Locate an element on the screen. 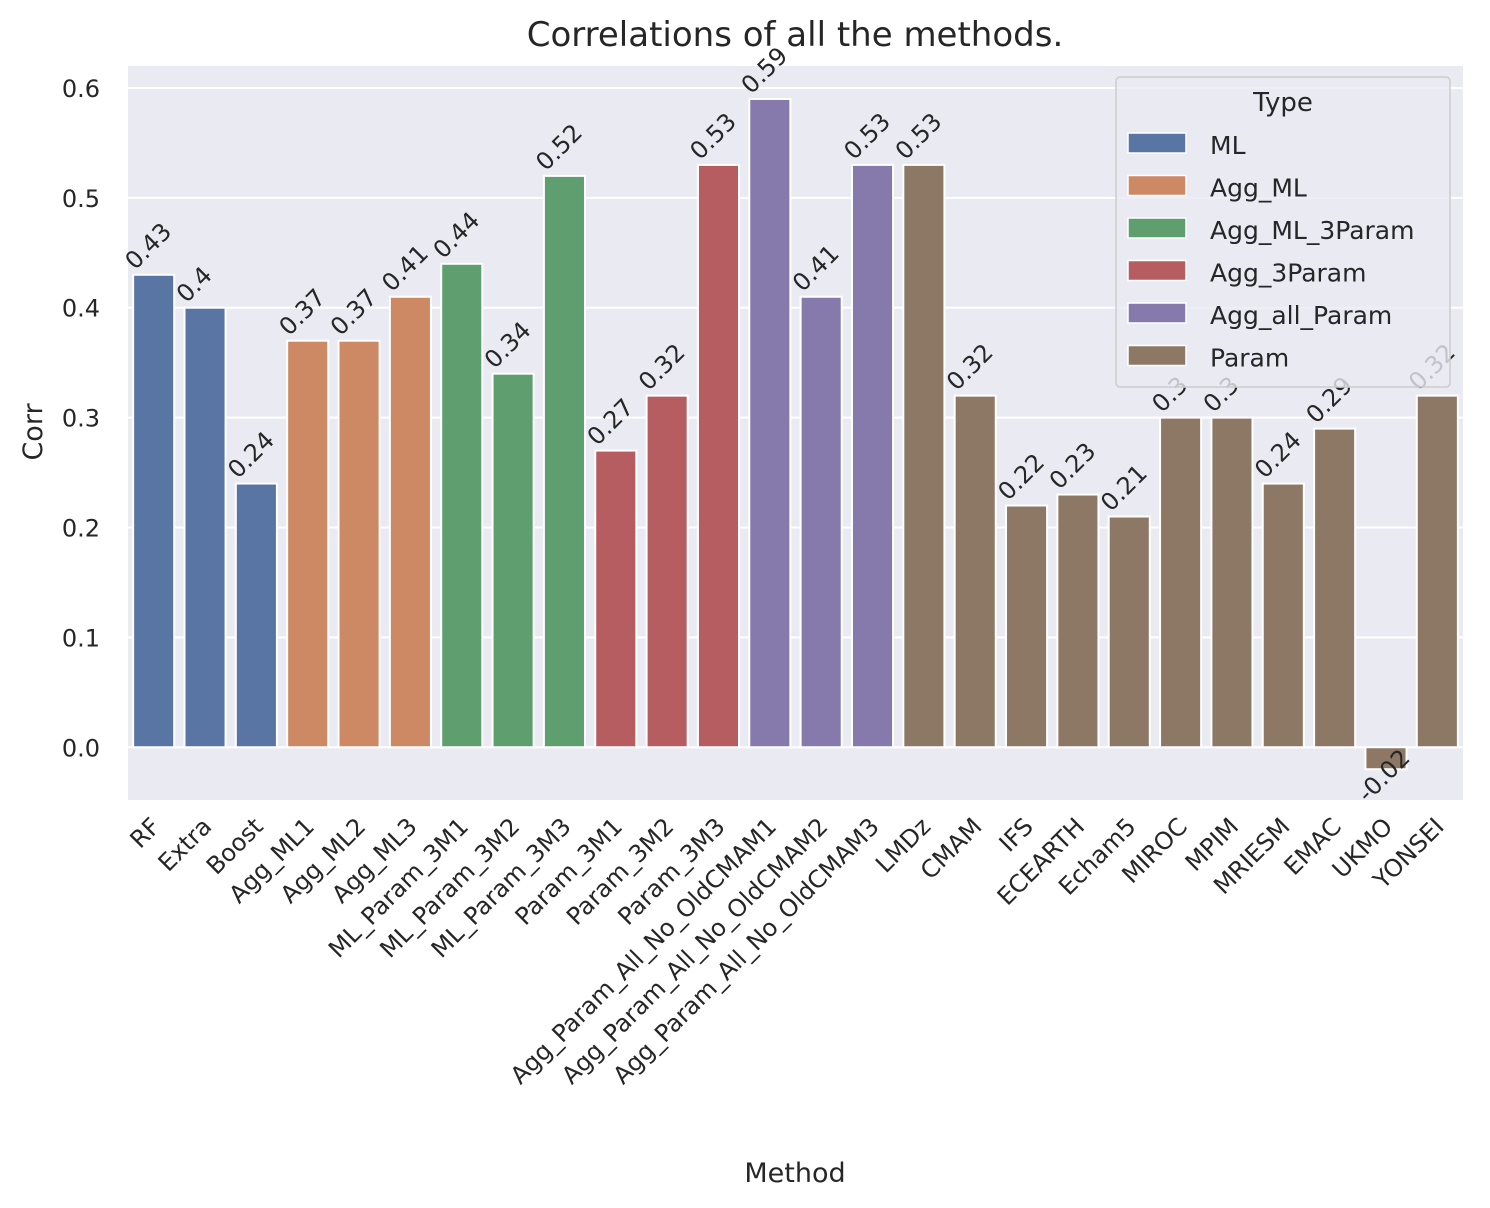 Image resolution: width=1490 pixels, height=1208 pixels. y-tick-label: 0.6 is located at coordinates (81, 89).